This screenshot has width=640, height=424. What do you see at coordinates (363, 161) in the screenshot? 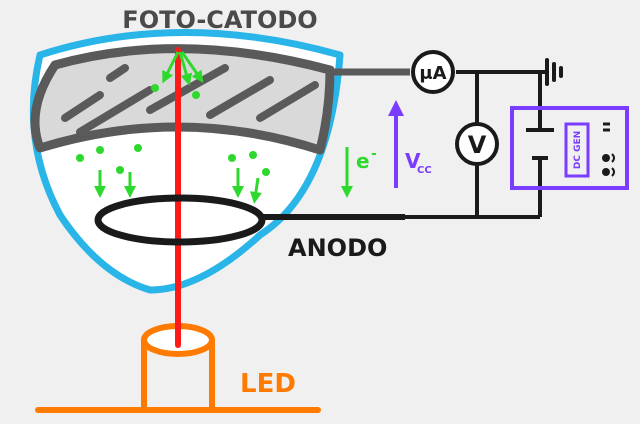
I see `electron-label: e` at bounding box center [363, 161].